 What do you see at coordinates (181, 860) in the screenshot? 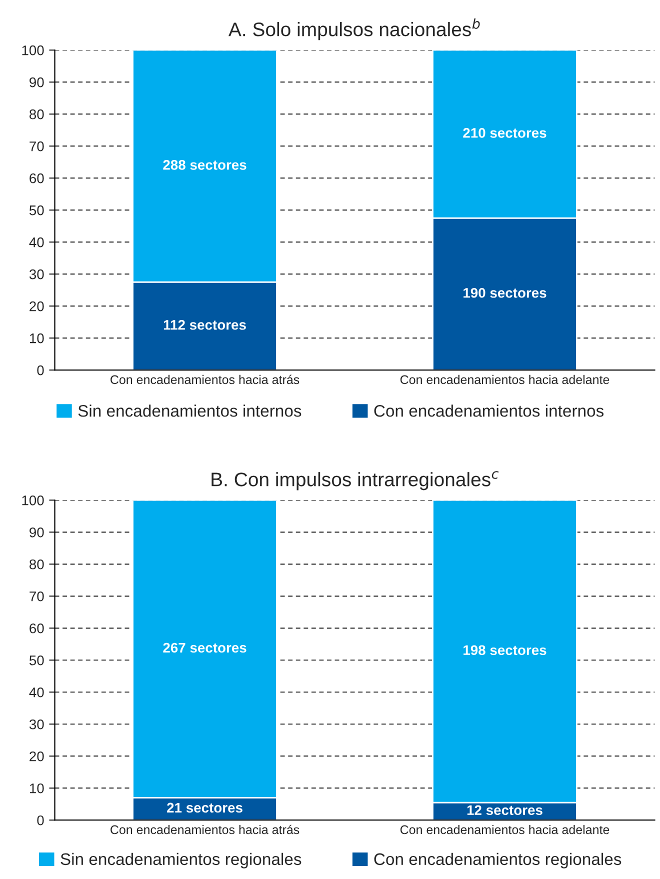
I see `legend-label: Sin encadenamientos regionales` at bounding box center [181, 860].